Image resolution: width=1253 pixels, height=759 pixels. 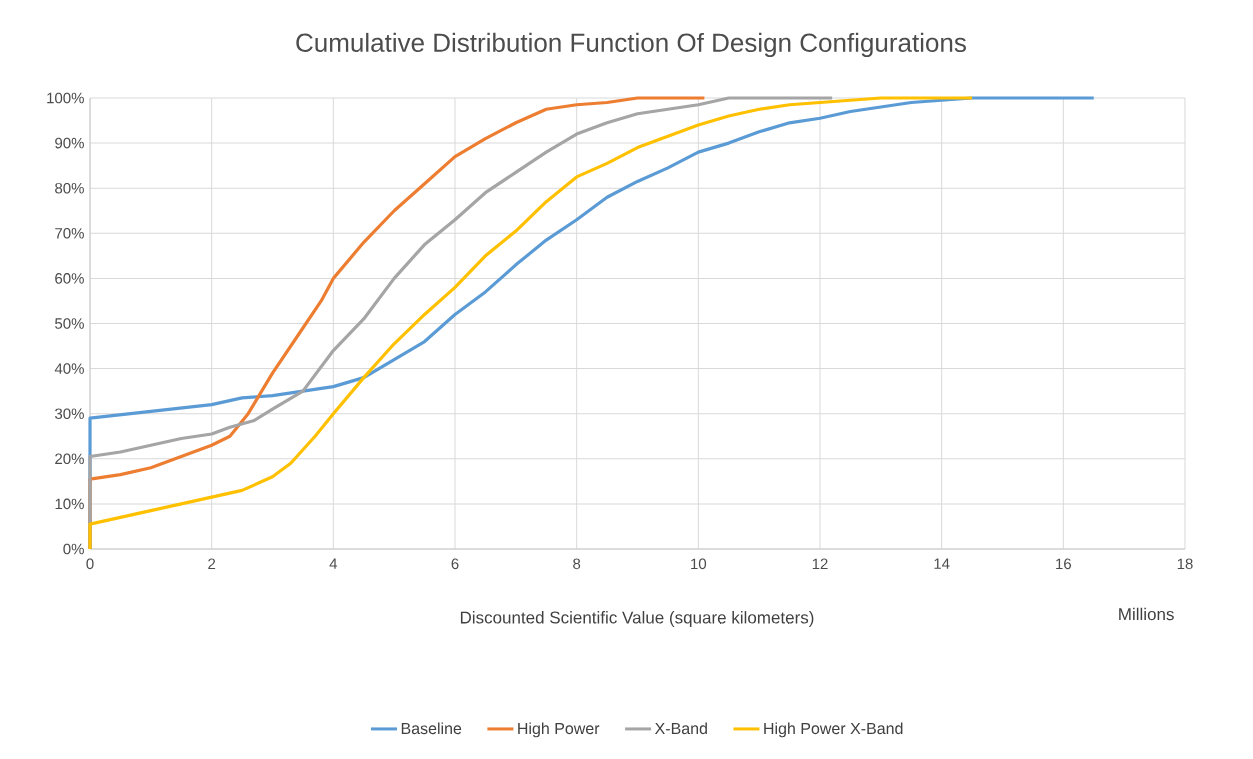 I want to click on x-tick-label: 8, so click(x=577, y=564).